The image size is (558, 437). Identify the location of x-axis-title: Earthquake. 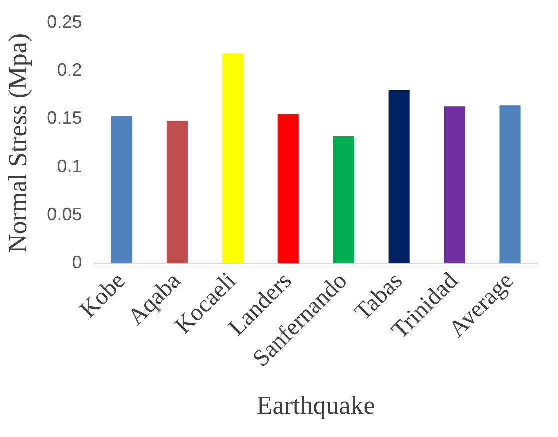
(316, 405).